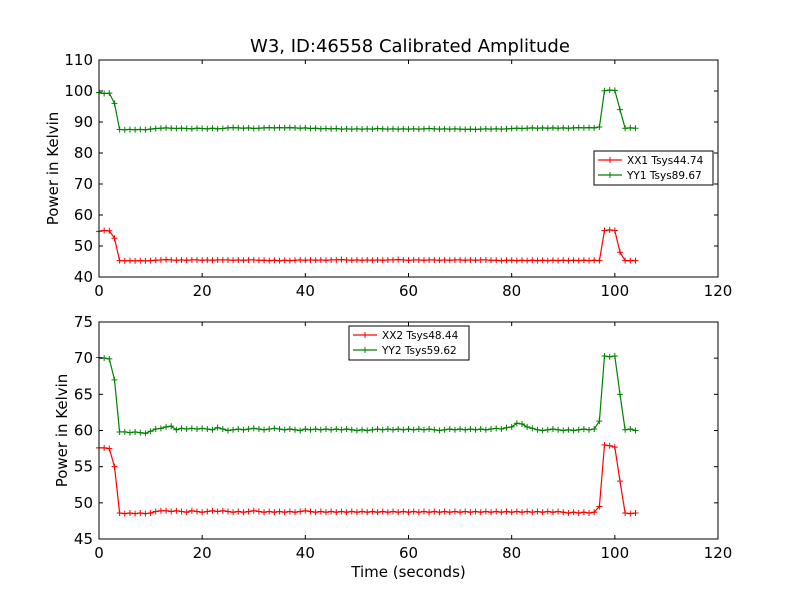  What do you see at coordinates (83, 246) in the screenshot?
I see `y-tick-label: 50` at bounding box center [83, 246].